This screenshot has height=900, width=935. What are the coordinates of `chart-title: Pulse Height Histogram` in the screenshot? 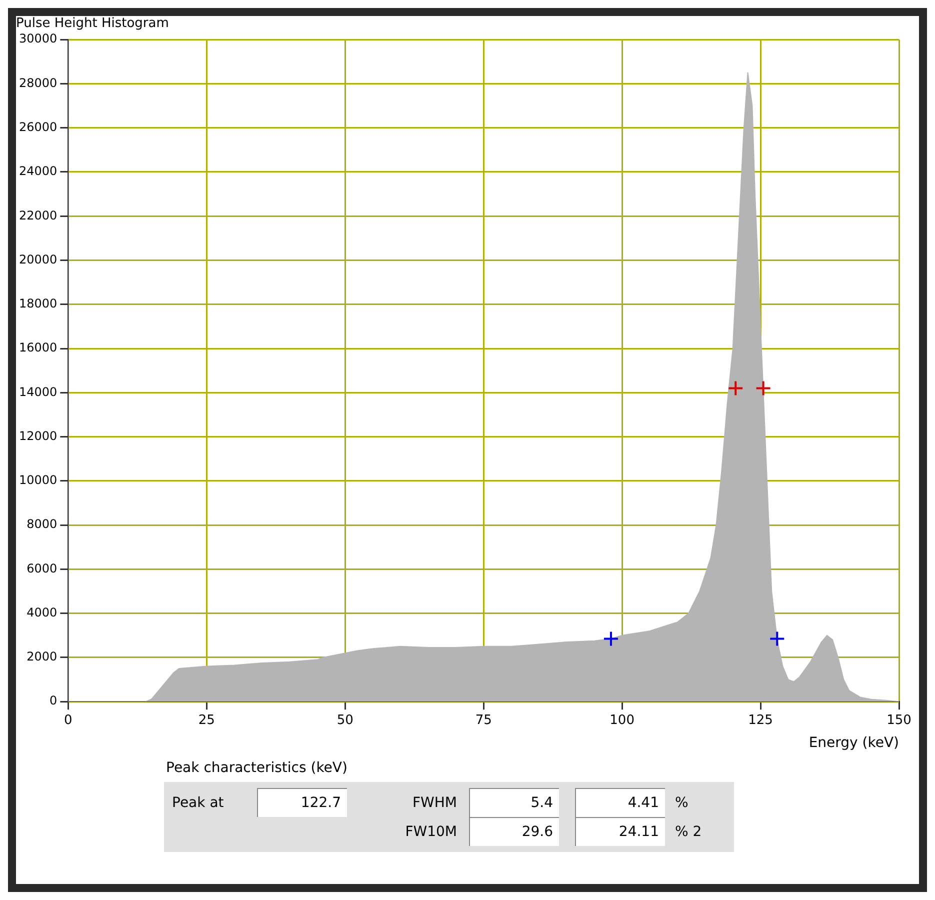 It's located at (92, 24).